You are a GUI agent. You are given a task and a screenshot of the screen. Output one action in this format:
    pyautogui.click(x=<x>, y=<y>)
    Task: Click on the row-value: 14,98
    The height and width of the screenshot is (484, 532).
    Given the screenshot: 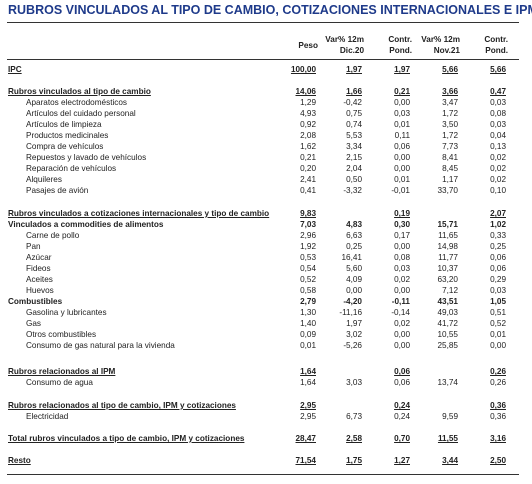 What is the action you would take?
    pyautogui.click(x=448, y=246)
    